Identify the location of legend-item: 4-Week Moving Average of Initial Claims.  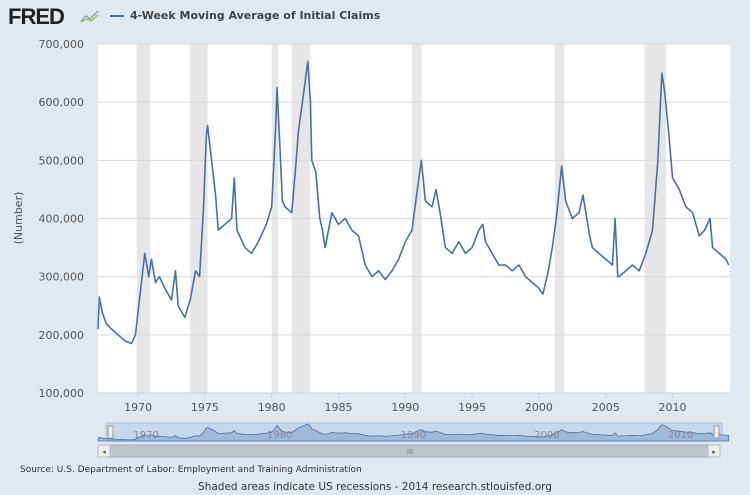
(245, 15).